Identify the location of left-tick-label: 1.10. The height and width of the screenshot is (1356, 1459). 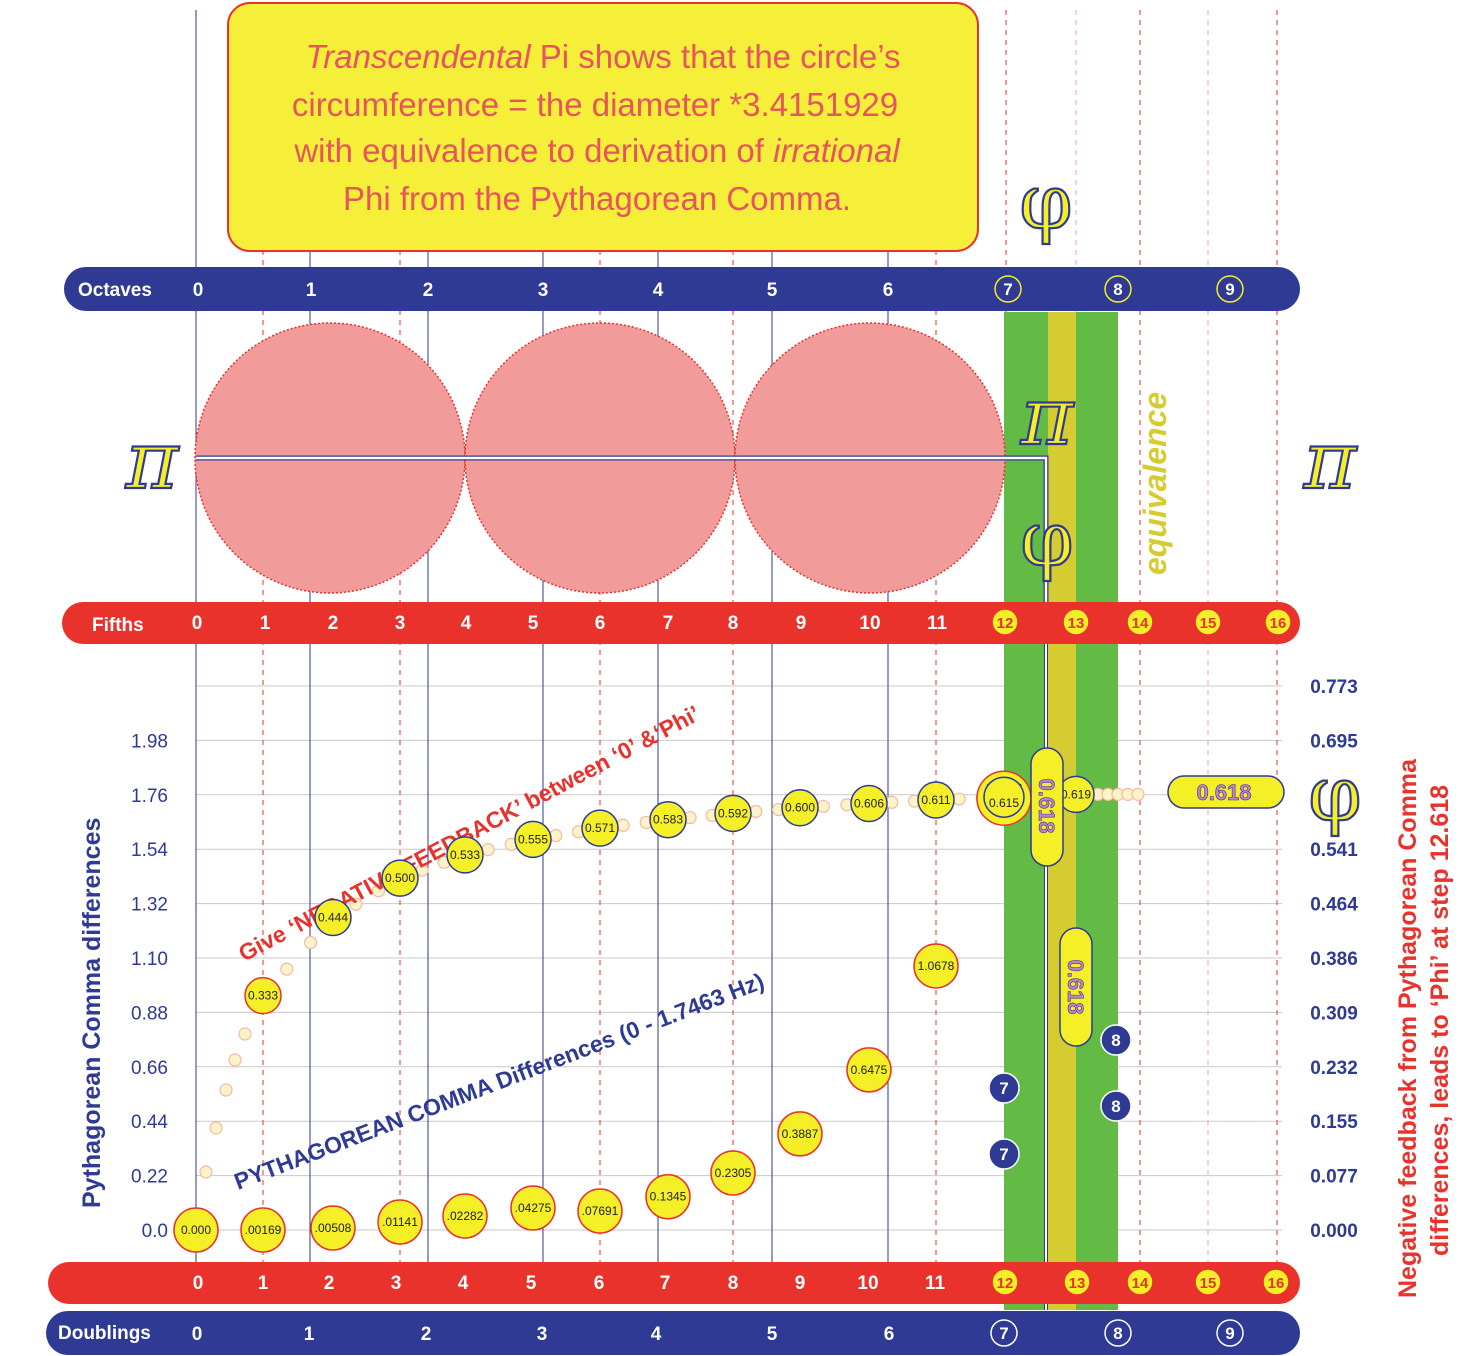
(149, 959).